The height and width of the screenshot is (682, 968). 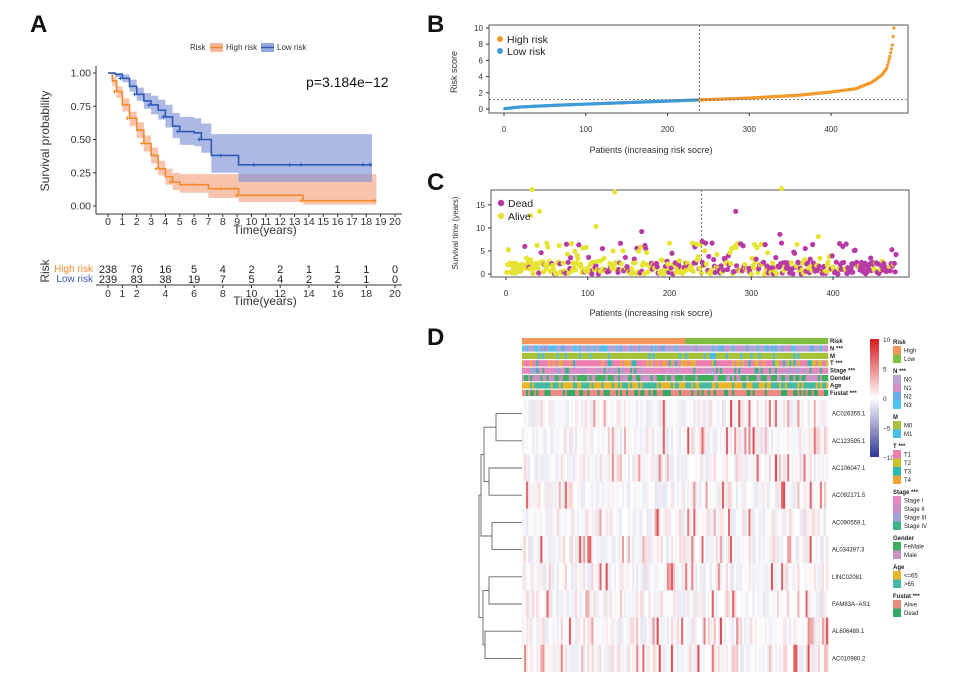 I want to click on risk-table-cell: 4, so click(x=280, y=280).